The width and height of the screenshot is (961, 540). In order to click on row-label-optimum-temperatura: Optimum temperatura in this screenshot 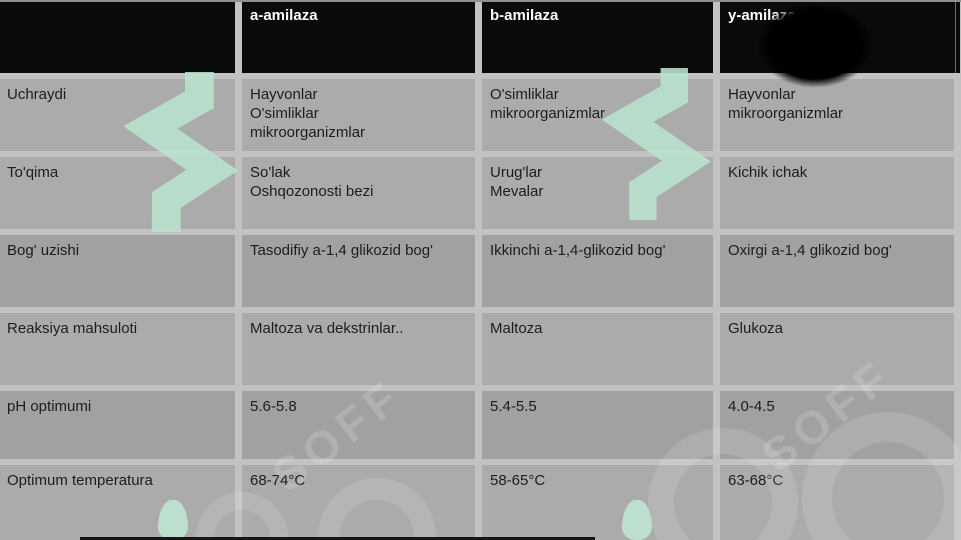, I will do `click(117, 502)`.